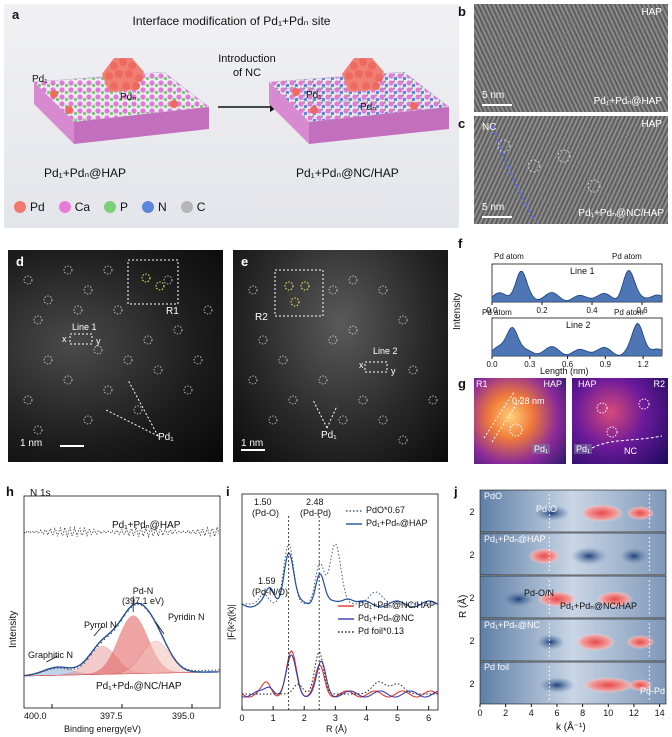 Image resolution: width=672 pixels, height=737 pixels. What do you see at coordinates (172, 311) in the screenshot?
I see `region-r1: R1` at bounding box center [172, 311].